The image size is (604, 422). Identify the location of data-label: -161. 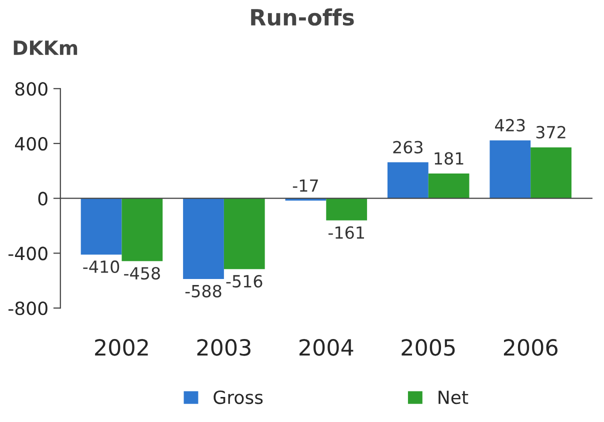
(346, 232).